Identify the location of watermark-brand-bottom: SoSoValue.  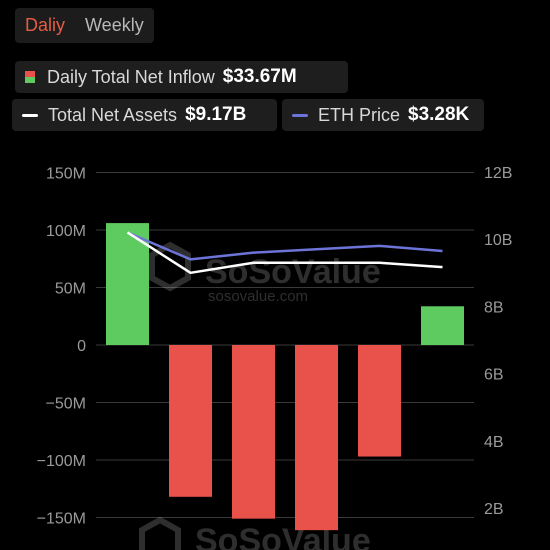
(283, 536).